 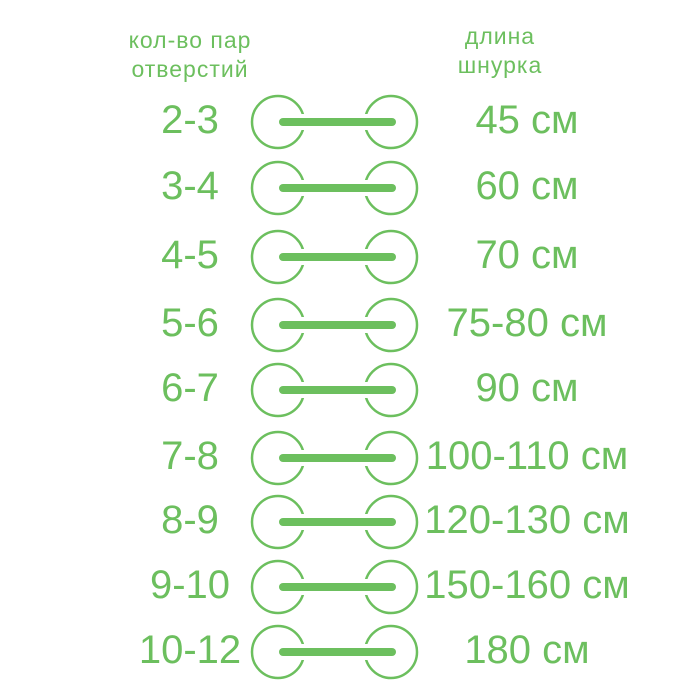 What do you see at coordinates (527, 456) in the screenshot?
I see `lace-length-label: 100-110 см` at bounding box center [527, 456].